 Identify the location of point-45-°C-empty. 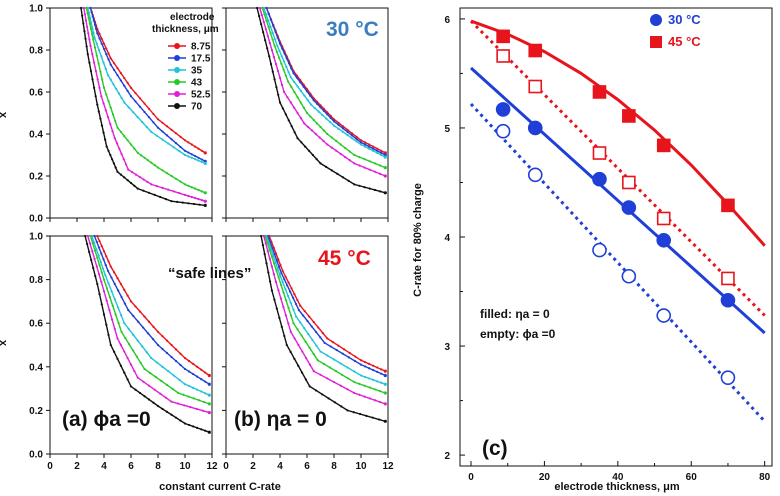
(503, 56).